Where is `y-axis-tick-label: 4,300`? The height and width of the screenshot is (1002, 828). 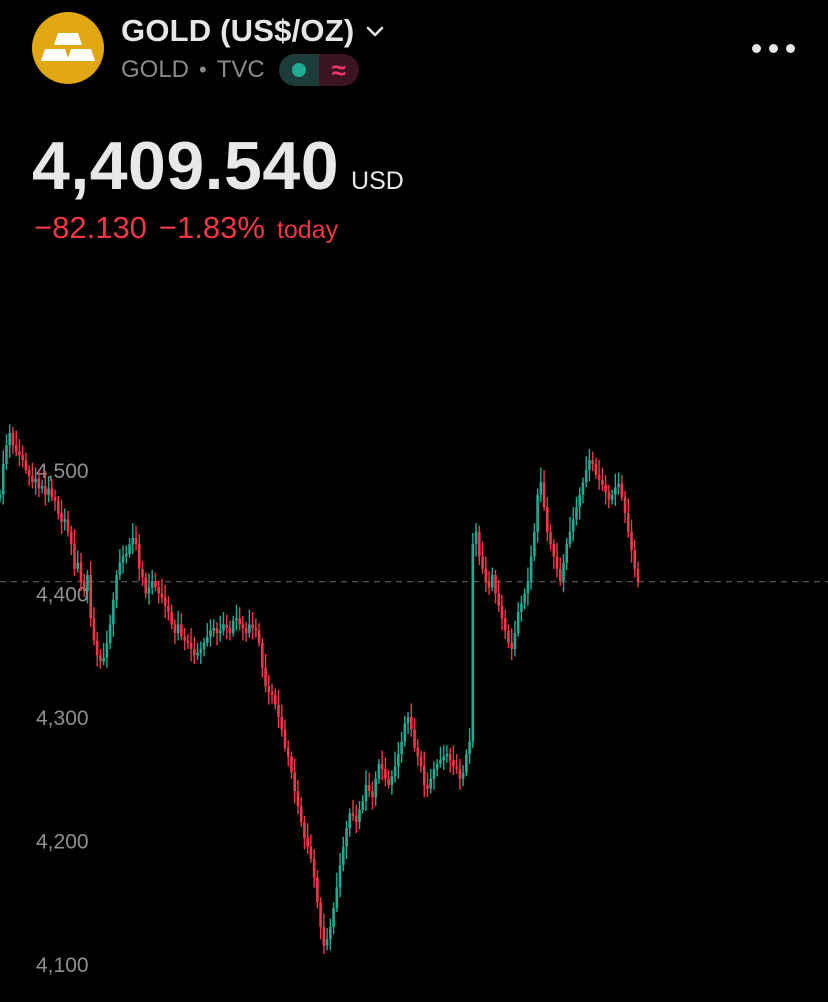 y-axis-tick-label: 4,300 is located at coordinates (62, 718).